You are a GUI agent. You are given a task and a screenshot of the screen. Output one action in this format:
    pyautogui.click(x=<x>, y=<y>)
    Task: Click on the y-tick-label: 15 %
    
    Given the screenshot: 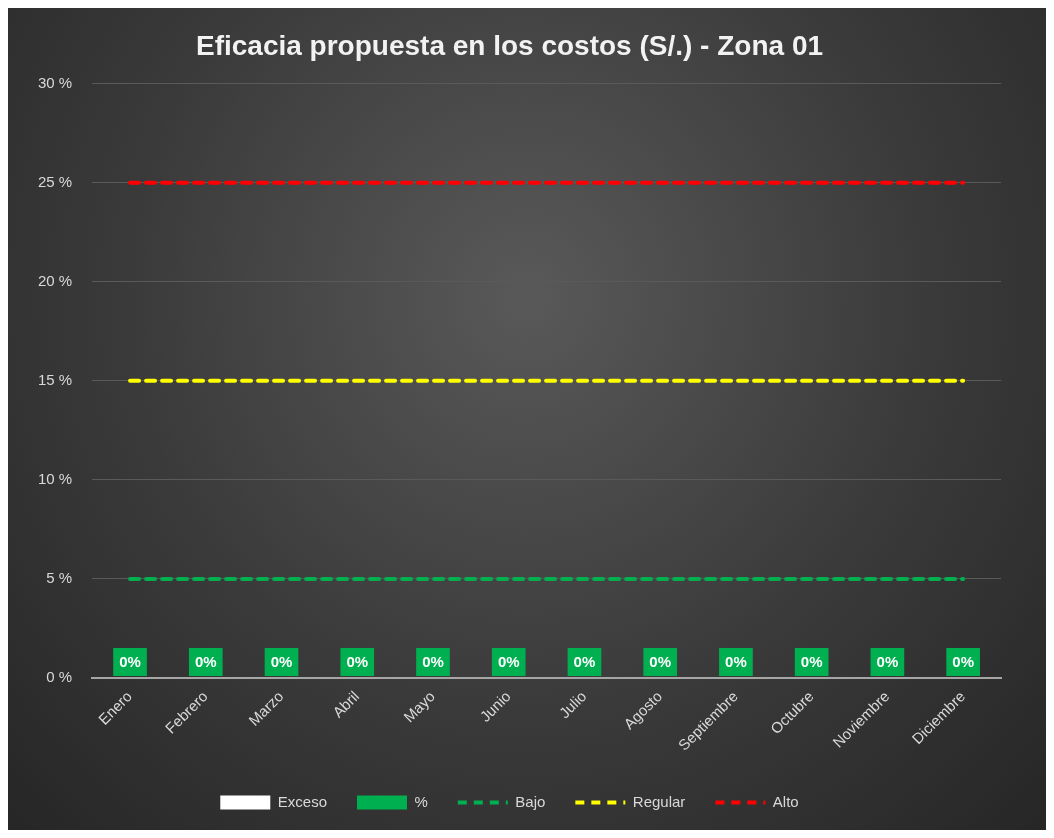 What is the action you would take?
    pyautogui.click(x=55, y=379)
    